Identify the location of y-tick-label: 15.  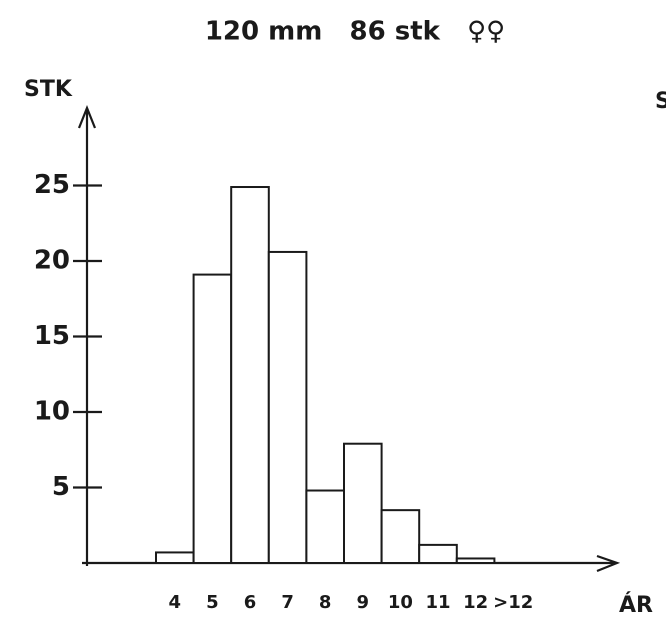
(52, 336).